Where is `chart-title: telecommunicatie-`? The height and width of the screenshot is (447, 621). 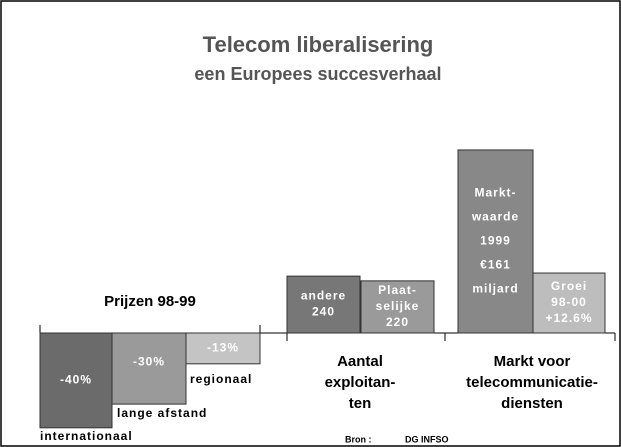
chart-title: telecommunicatie- is located at coordinates (532, 382).